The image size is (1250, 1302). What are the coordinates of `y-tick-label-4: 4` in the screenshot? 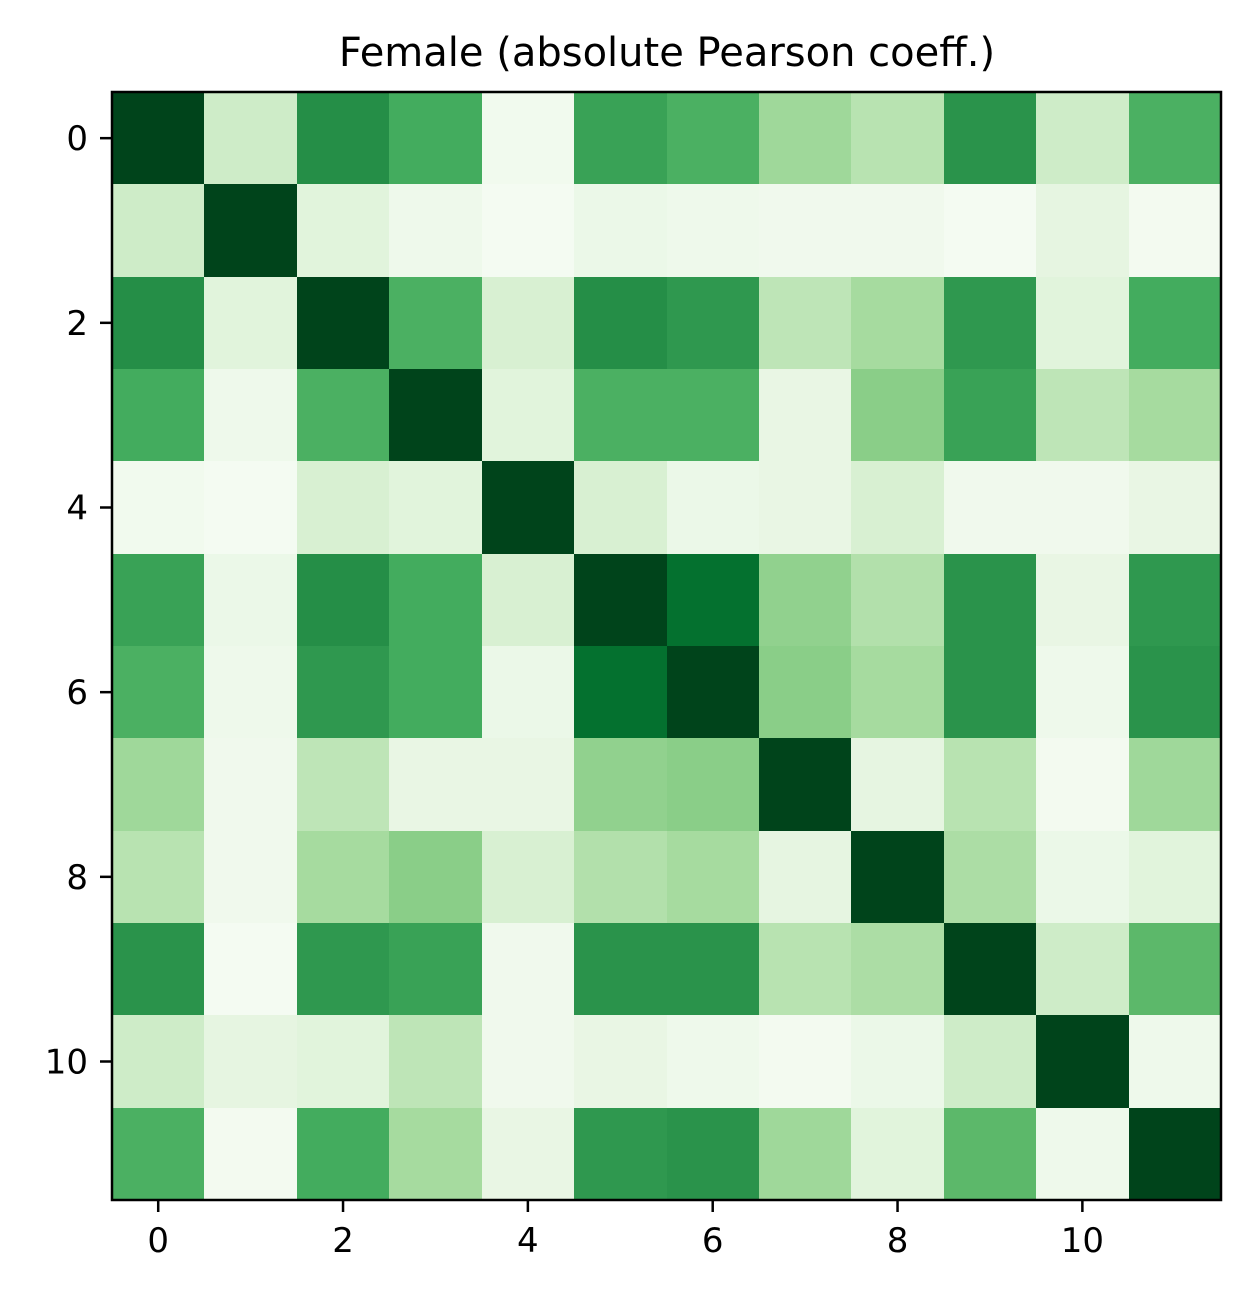 It's located at (77, 509).